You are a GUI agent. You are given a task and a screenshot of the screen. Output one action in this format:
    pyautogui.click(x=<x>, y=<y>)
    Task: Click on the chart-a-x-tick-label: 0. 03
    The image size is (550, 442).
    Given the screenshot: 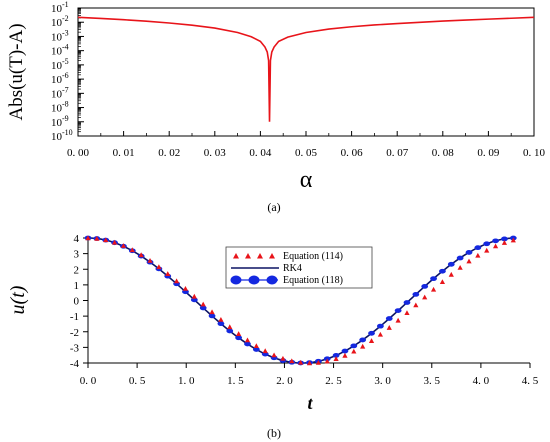 What is the action you would take?
    pyautogui.click(x=215, y=153)
    